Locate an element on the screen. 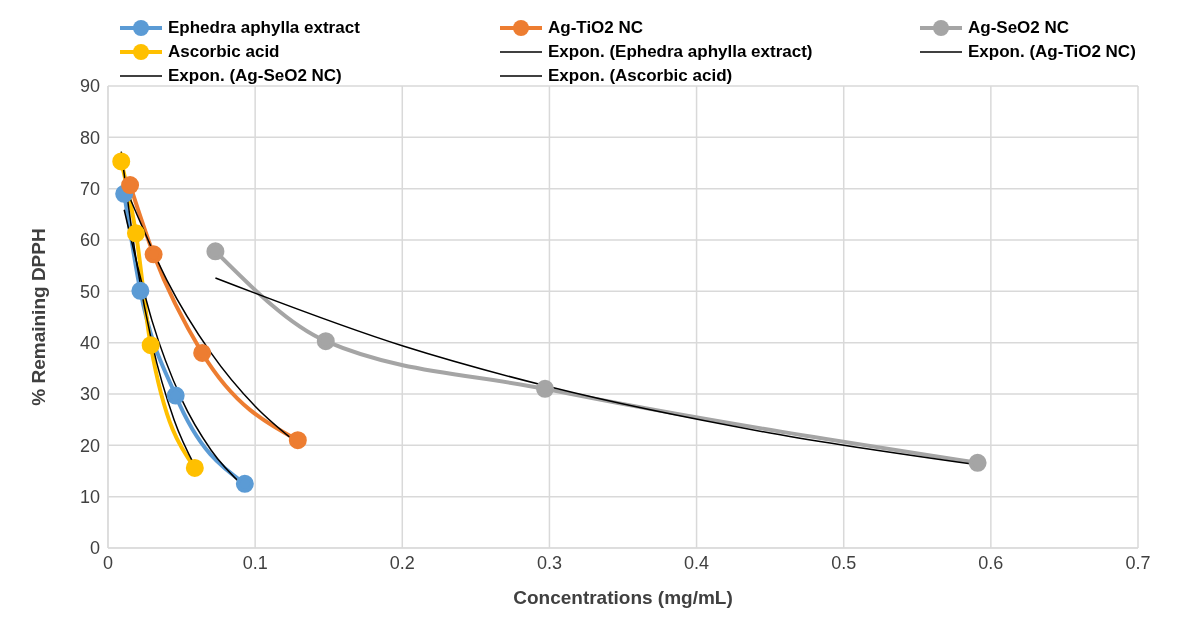 The height and width of the screenshot is (638, 1190). legend-label: Ag-TiO2 NC is located at coordinates (596, 28).